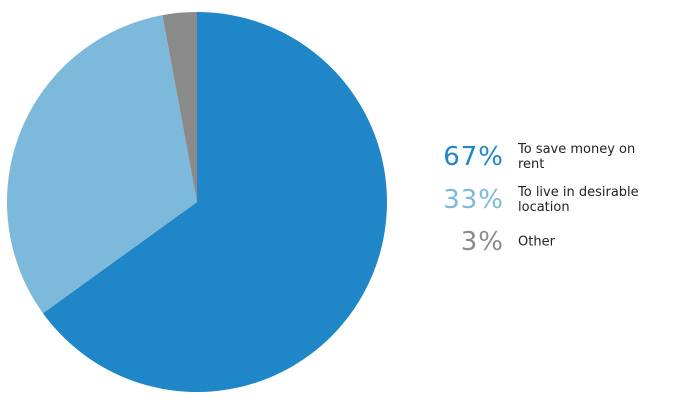 The width and height of the screenshot is (675, 409). Describe the element at coordinates (179, 107) in the screenshot. I see `pie-slice` at that location.